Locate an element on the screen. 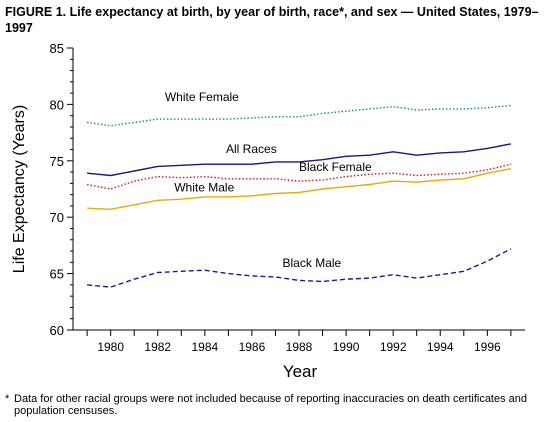  y-tick-label: 65 is located at coordinates (57, 274).